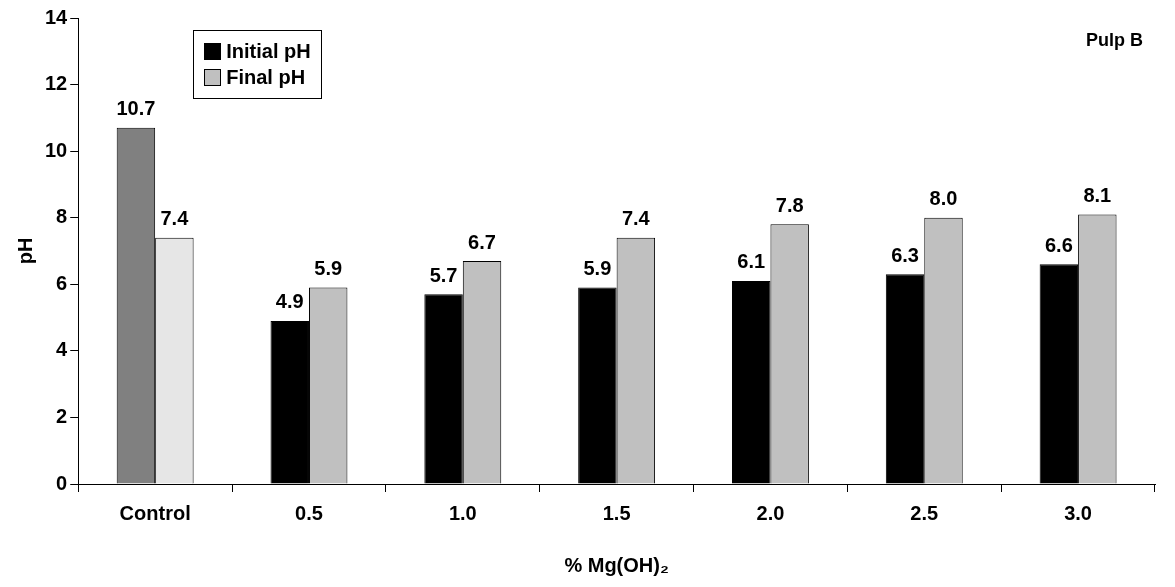  Describe the element at coordinates (136, 108) in the screenshot. I see `data-label: 10.7` at that location.